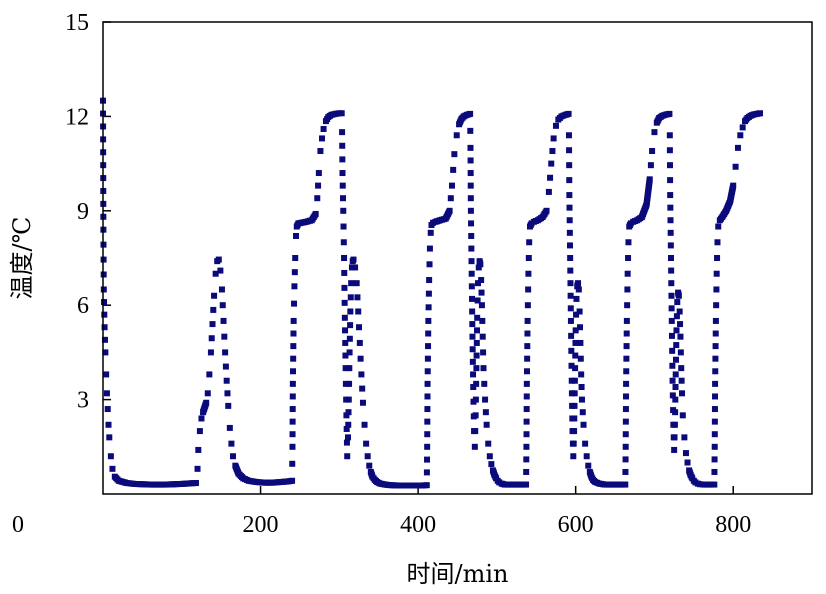  What do you see at coordinates (83, 212) in the screenshot?
I see `y-tick-label: 9` at bounding box center [83, 212].